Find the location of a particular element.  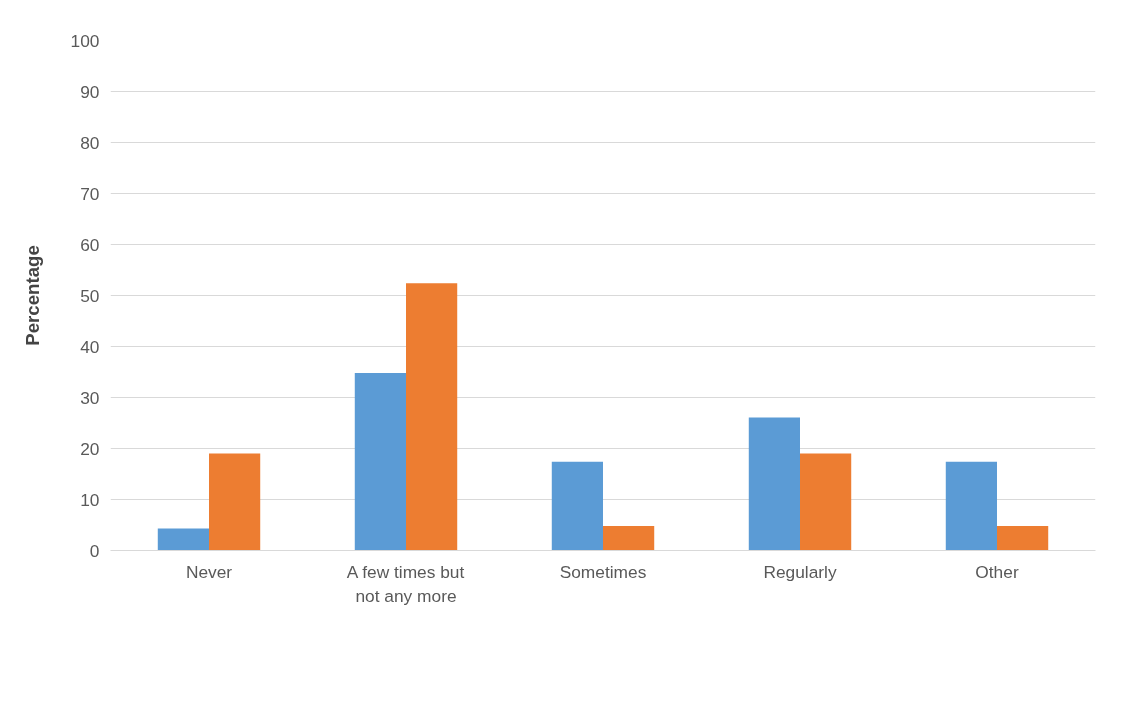

y-tick-label: 0 is located at coordinates (94, 550).